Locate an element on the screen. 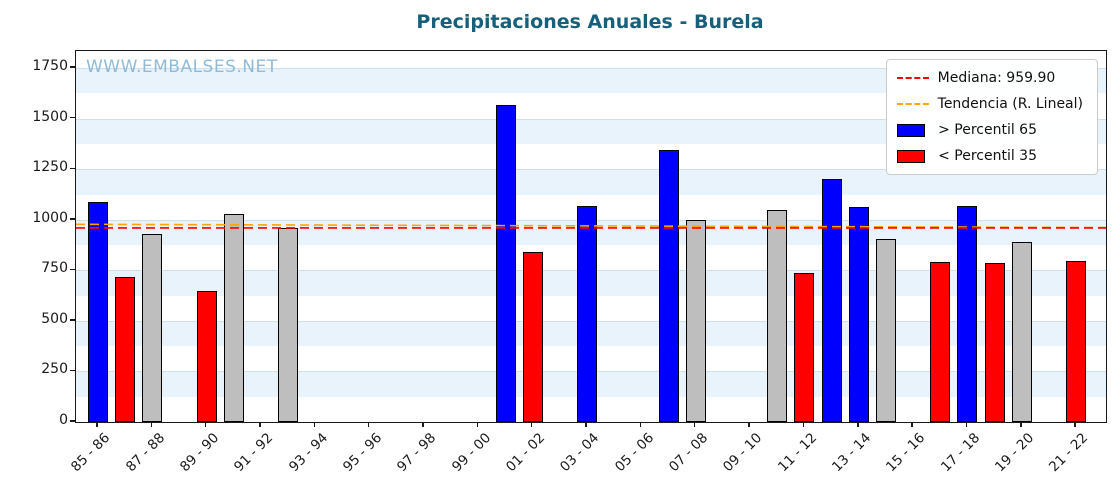 The image size is (1120, 500). chart-title: Precipitaciones Anuales - Burela is located at coordinates (590, 22).